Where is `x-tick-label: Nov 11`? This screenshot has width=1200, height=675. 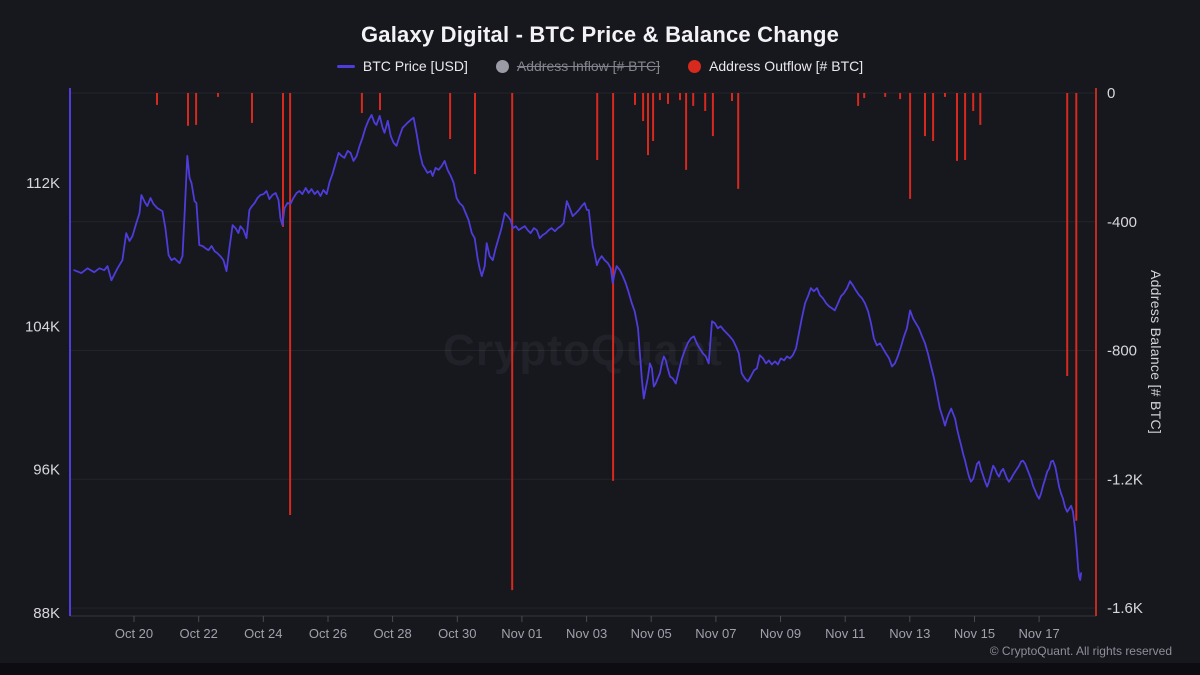 x-tick-label: Nov 11 is located at coordinates (845, 633).